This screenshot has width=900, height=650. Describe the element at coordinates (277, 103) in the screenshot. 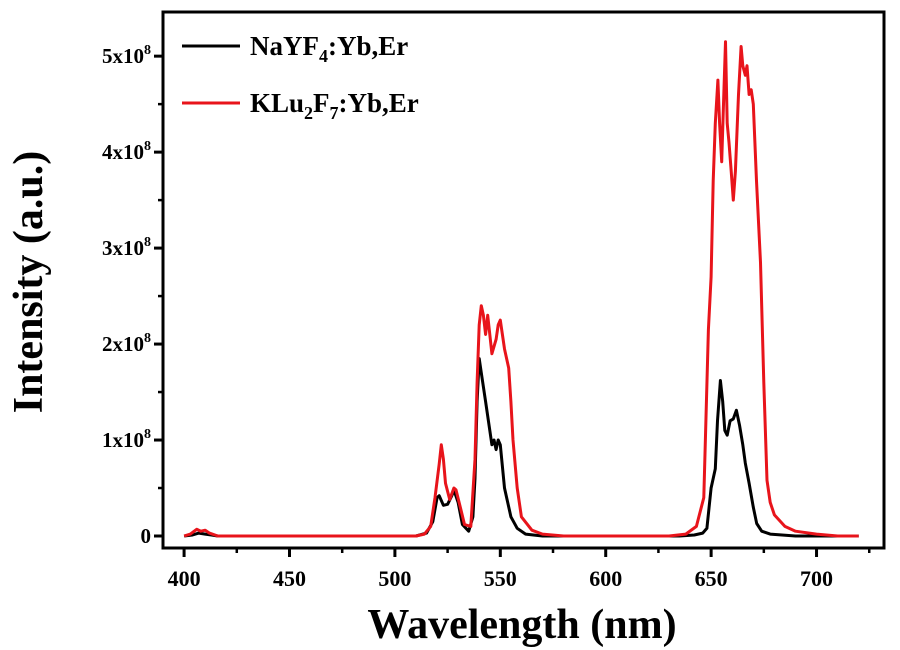

I see `legend-text: KLu` at that location.